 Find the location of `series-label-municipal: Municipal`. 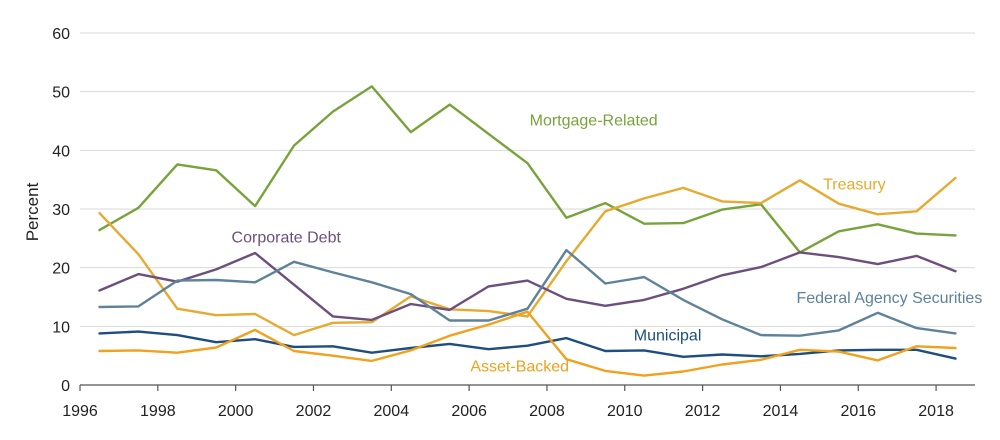

series-label-municipal: Municipal is located at coordinates (668, 335).